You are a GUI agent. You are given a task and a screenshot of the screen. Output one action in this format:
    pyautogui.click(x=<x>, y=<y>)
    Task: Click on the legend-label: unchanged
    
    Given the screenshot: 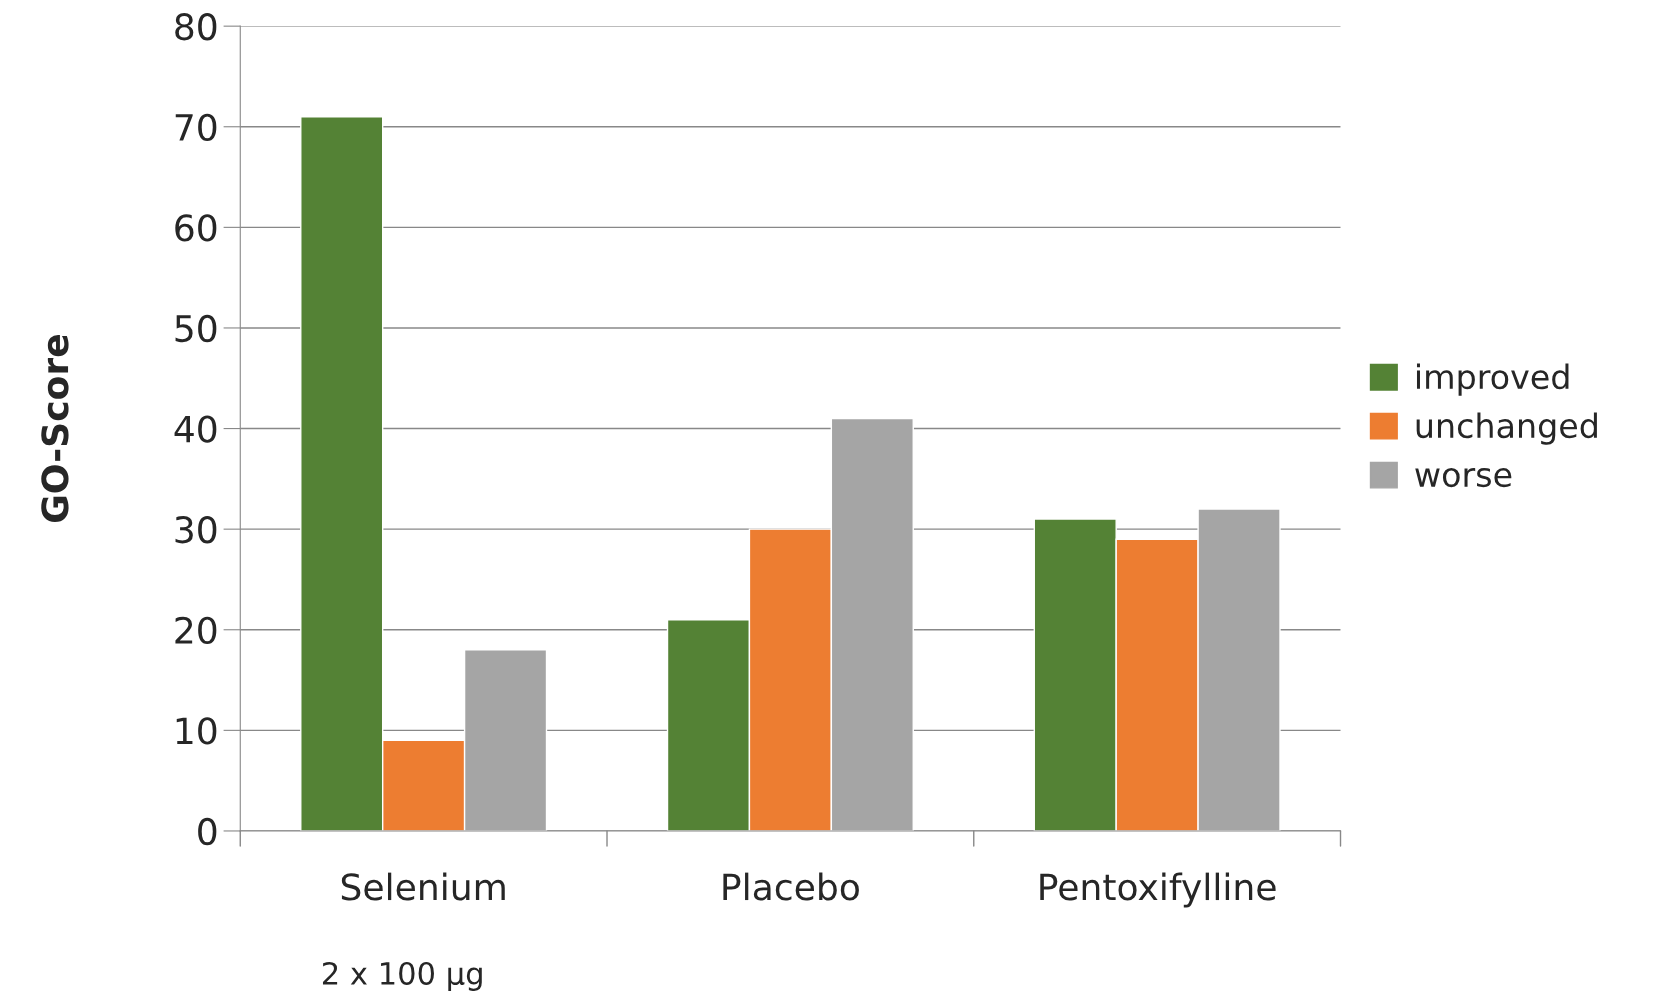 What is the action you would take?
    pyautogui.click(x=1506, y=428)
    